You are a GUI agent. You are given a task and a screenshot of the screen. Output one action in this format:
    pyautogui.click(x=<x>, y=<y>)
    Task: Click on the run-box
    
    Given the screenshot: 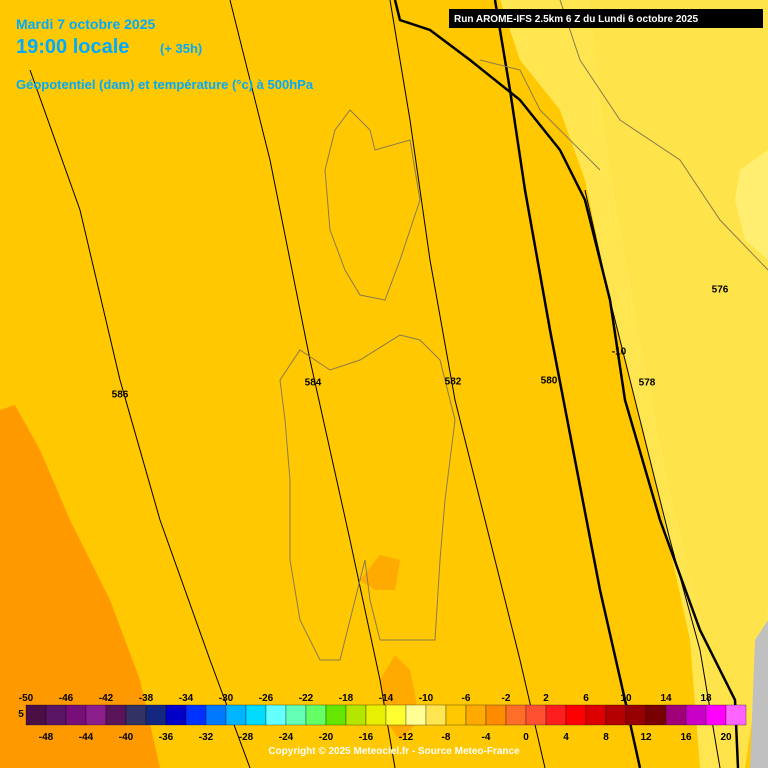 What is the action you would take?
    pyautogui.click(x=606, y=18)
    